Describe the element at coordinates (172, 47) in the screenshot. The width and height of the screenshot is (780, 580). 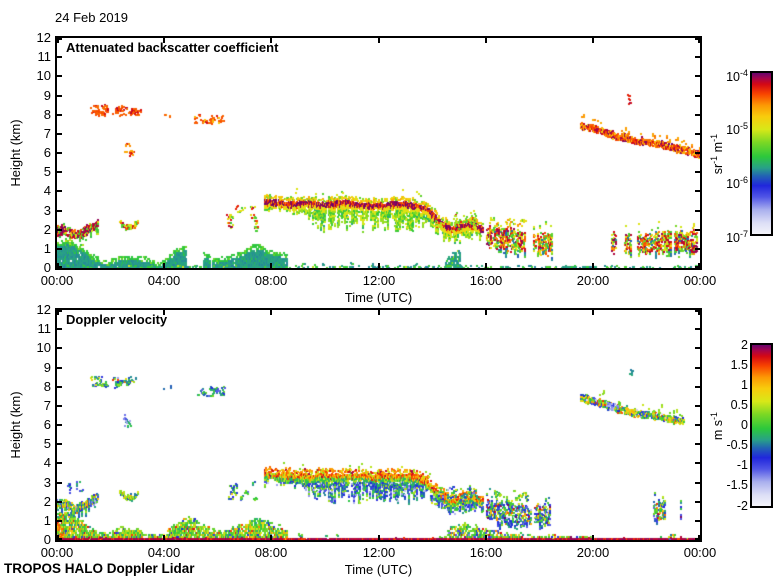
I see `panel-title: Attenuated backscatter coefficient` at that location.